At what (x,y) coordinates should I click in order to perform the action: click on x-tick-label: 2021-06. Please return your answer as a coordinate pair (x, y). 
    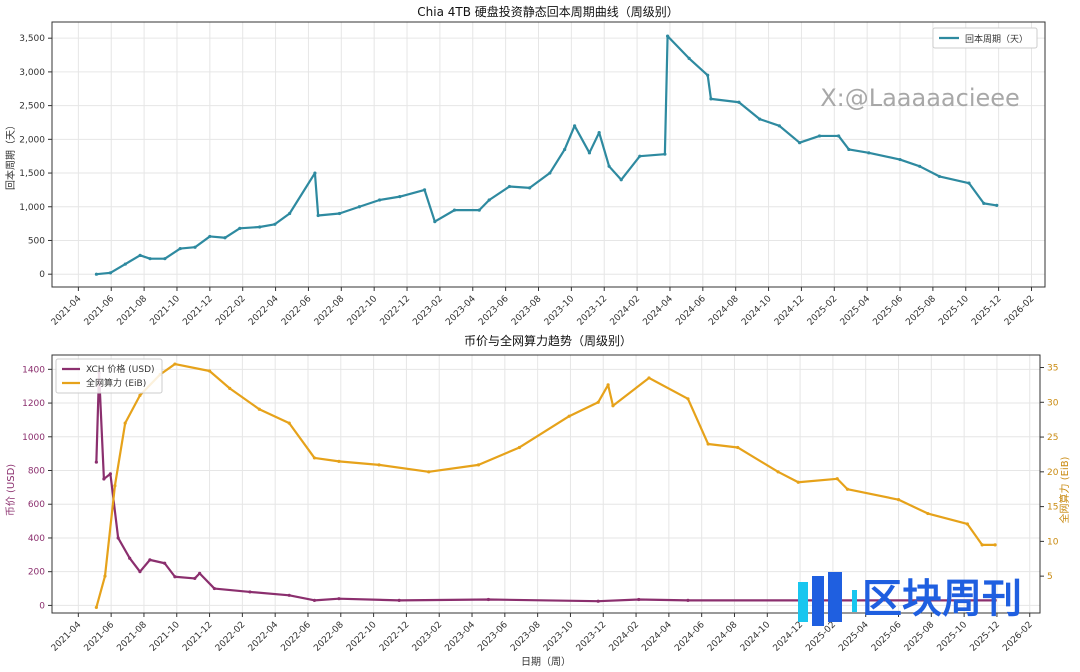
    Looking at the image, I should click on (100, 637).